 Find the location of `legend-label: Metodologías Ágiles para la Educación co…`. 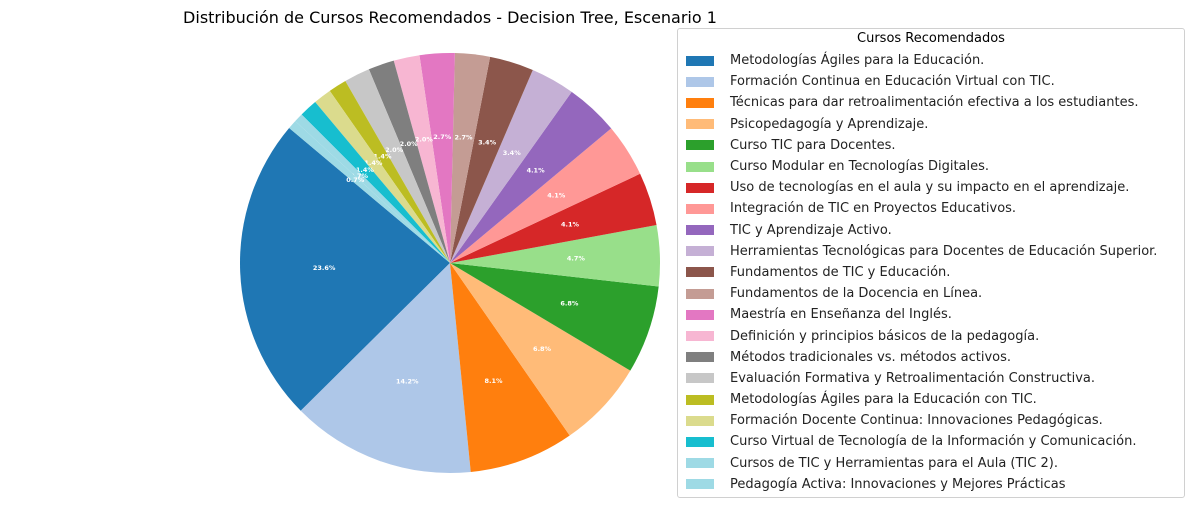

legend-label: Metodologías Ágiles para la Educación co… is located at coordinates (883, 400).